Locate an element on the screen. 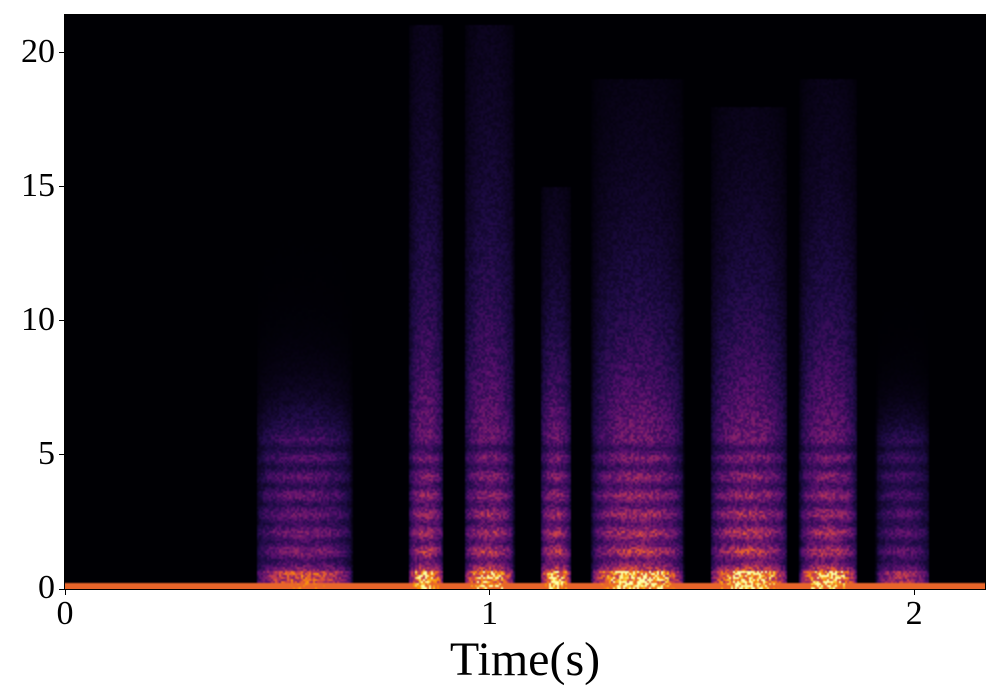 The width and height of the screenshot is (1000, 700). x-tick-label: 0 is located at coordinates (65, 613).